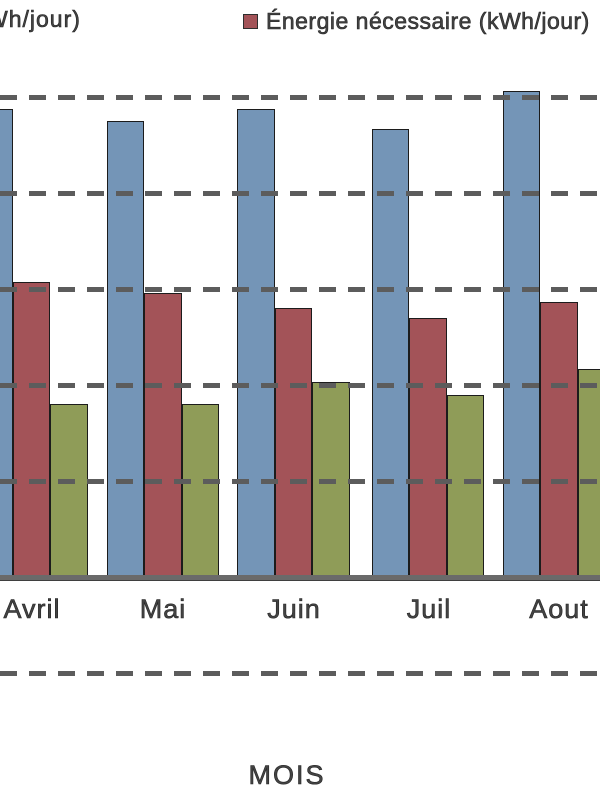  I want to click on x-axis-label-aout: Aout, so click(559, 609).